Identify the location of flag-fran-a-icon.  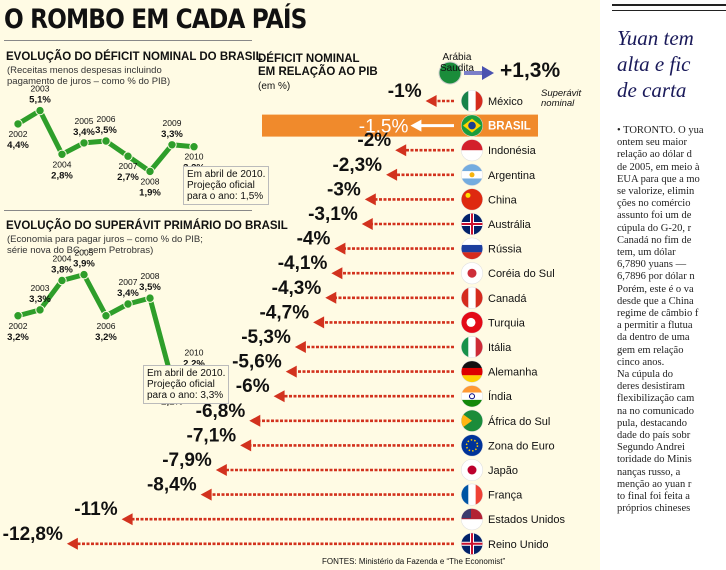
(472, 494).